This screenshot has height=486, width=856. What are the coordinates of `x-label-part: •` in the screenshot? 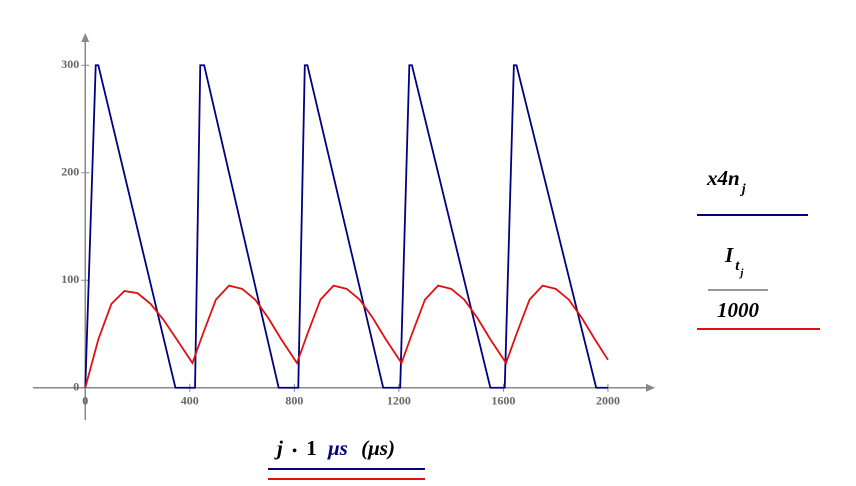 It's located at (294, 451).